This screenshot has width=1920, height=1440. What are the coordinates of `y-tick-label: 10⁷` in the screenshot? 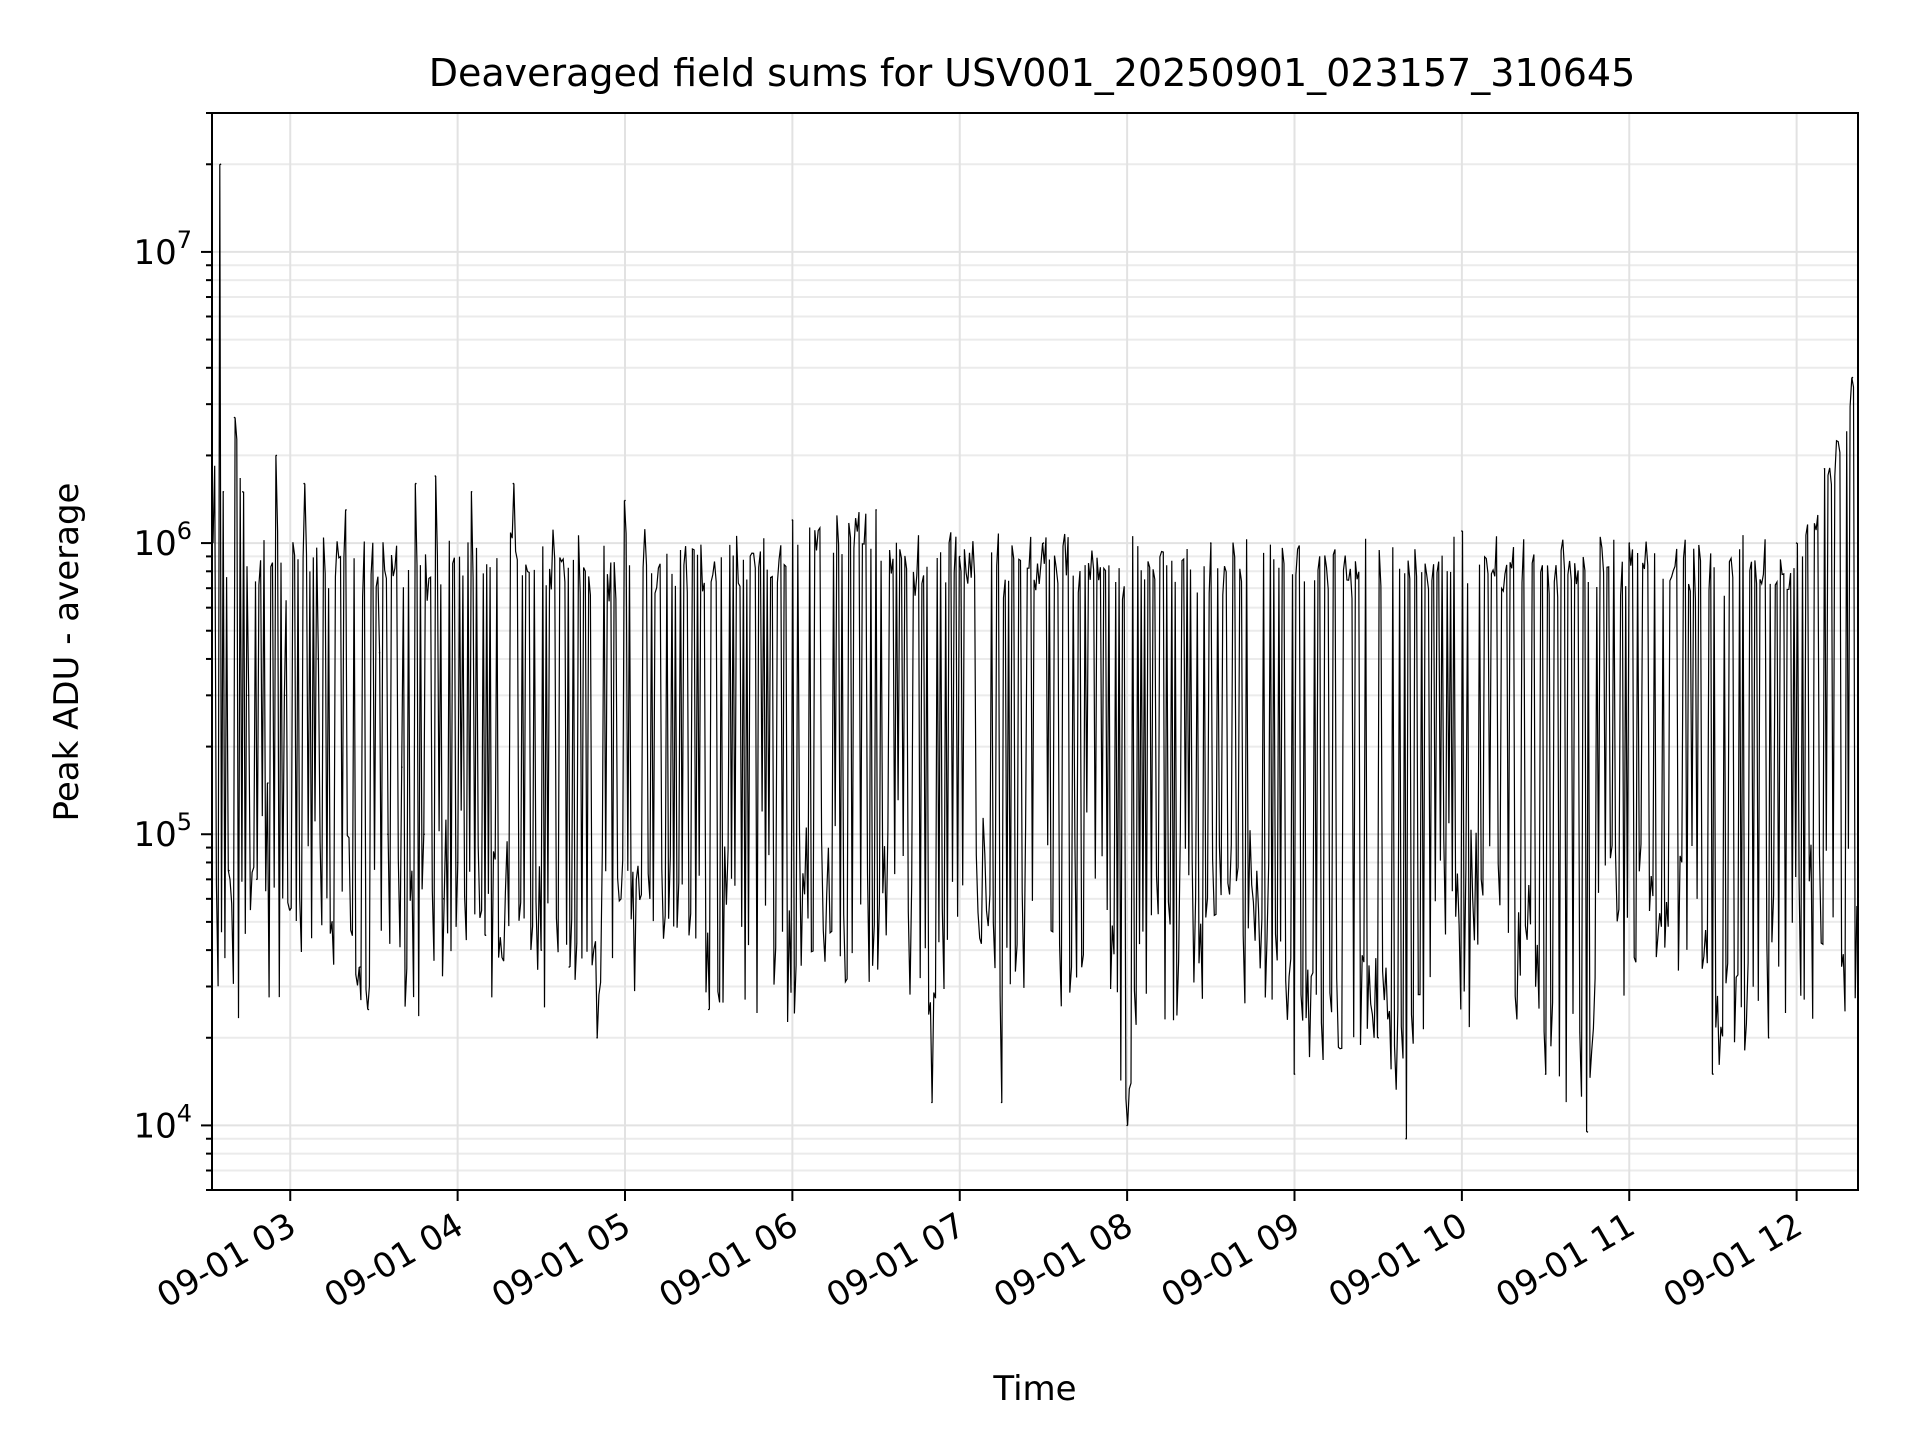 It's located at (162, 249).